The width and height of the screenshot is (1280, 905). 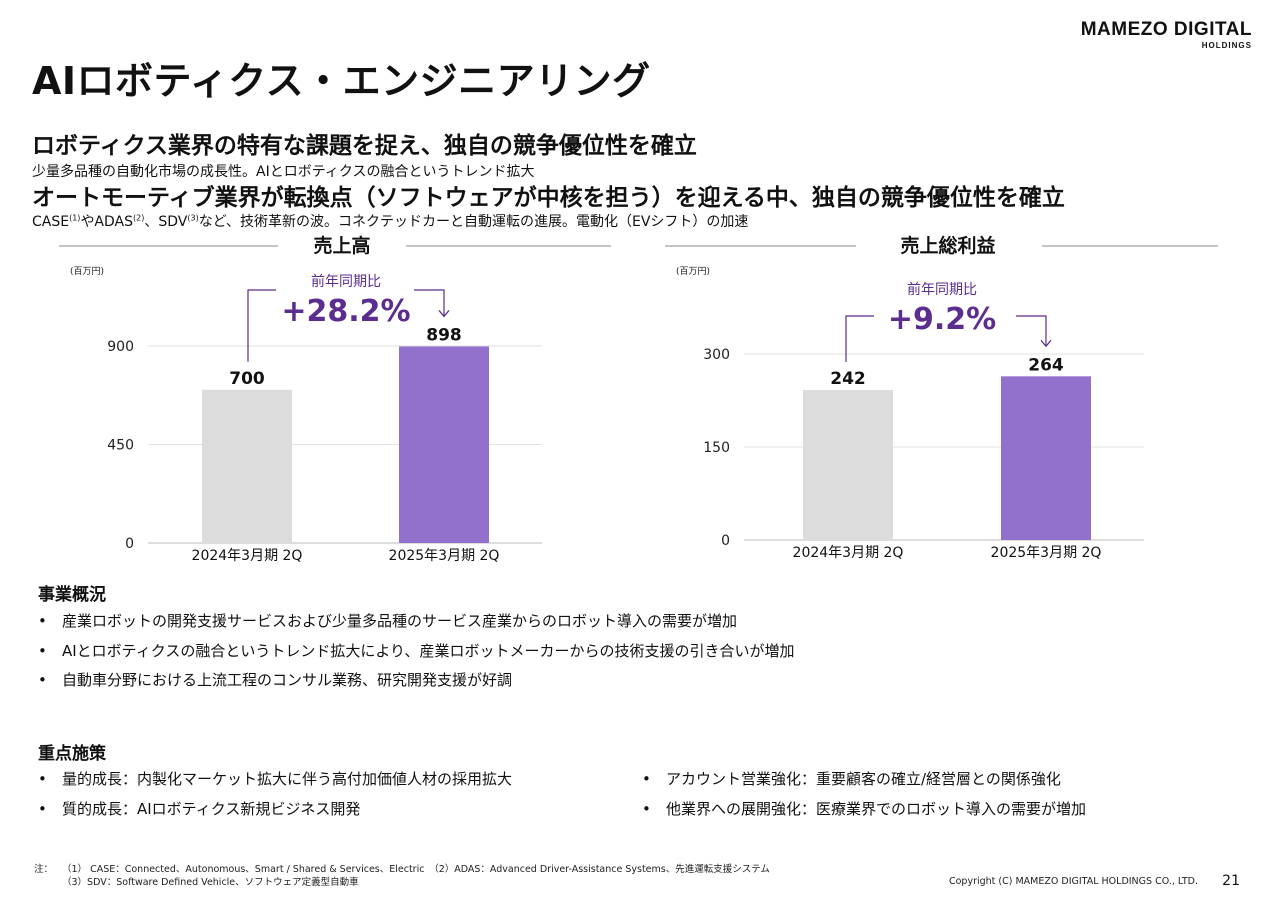 What do you see at coordinates (864, 784) in the screenshot?
I see `list-item: アカウント営業強化：重要顧客の確立/経営層との関係強化` at bounding box center [864, 784].